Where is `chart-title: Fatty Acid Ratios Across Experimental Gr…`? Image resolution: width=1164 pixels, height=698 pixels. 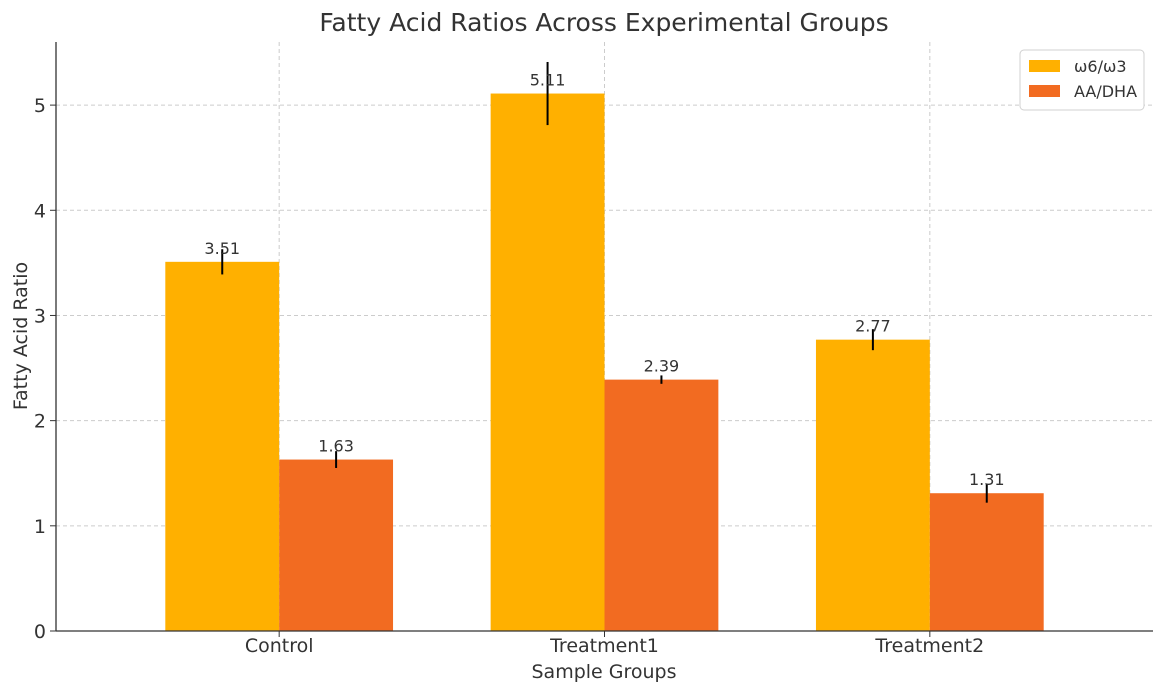 chart-title: Fatty Acid Ratios Across Experimental Gr… is located at coordinates (603, 22).